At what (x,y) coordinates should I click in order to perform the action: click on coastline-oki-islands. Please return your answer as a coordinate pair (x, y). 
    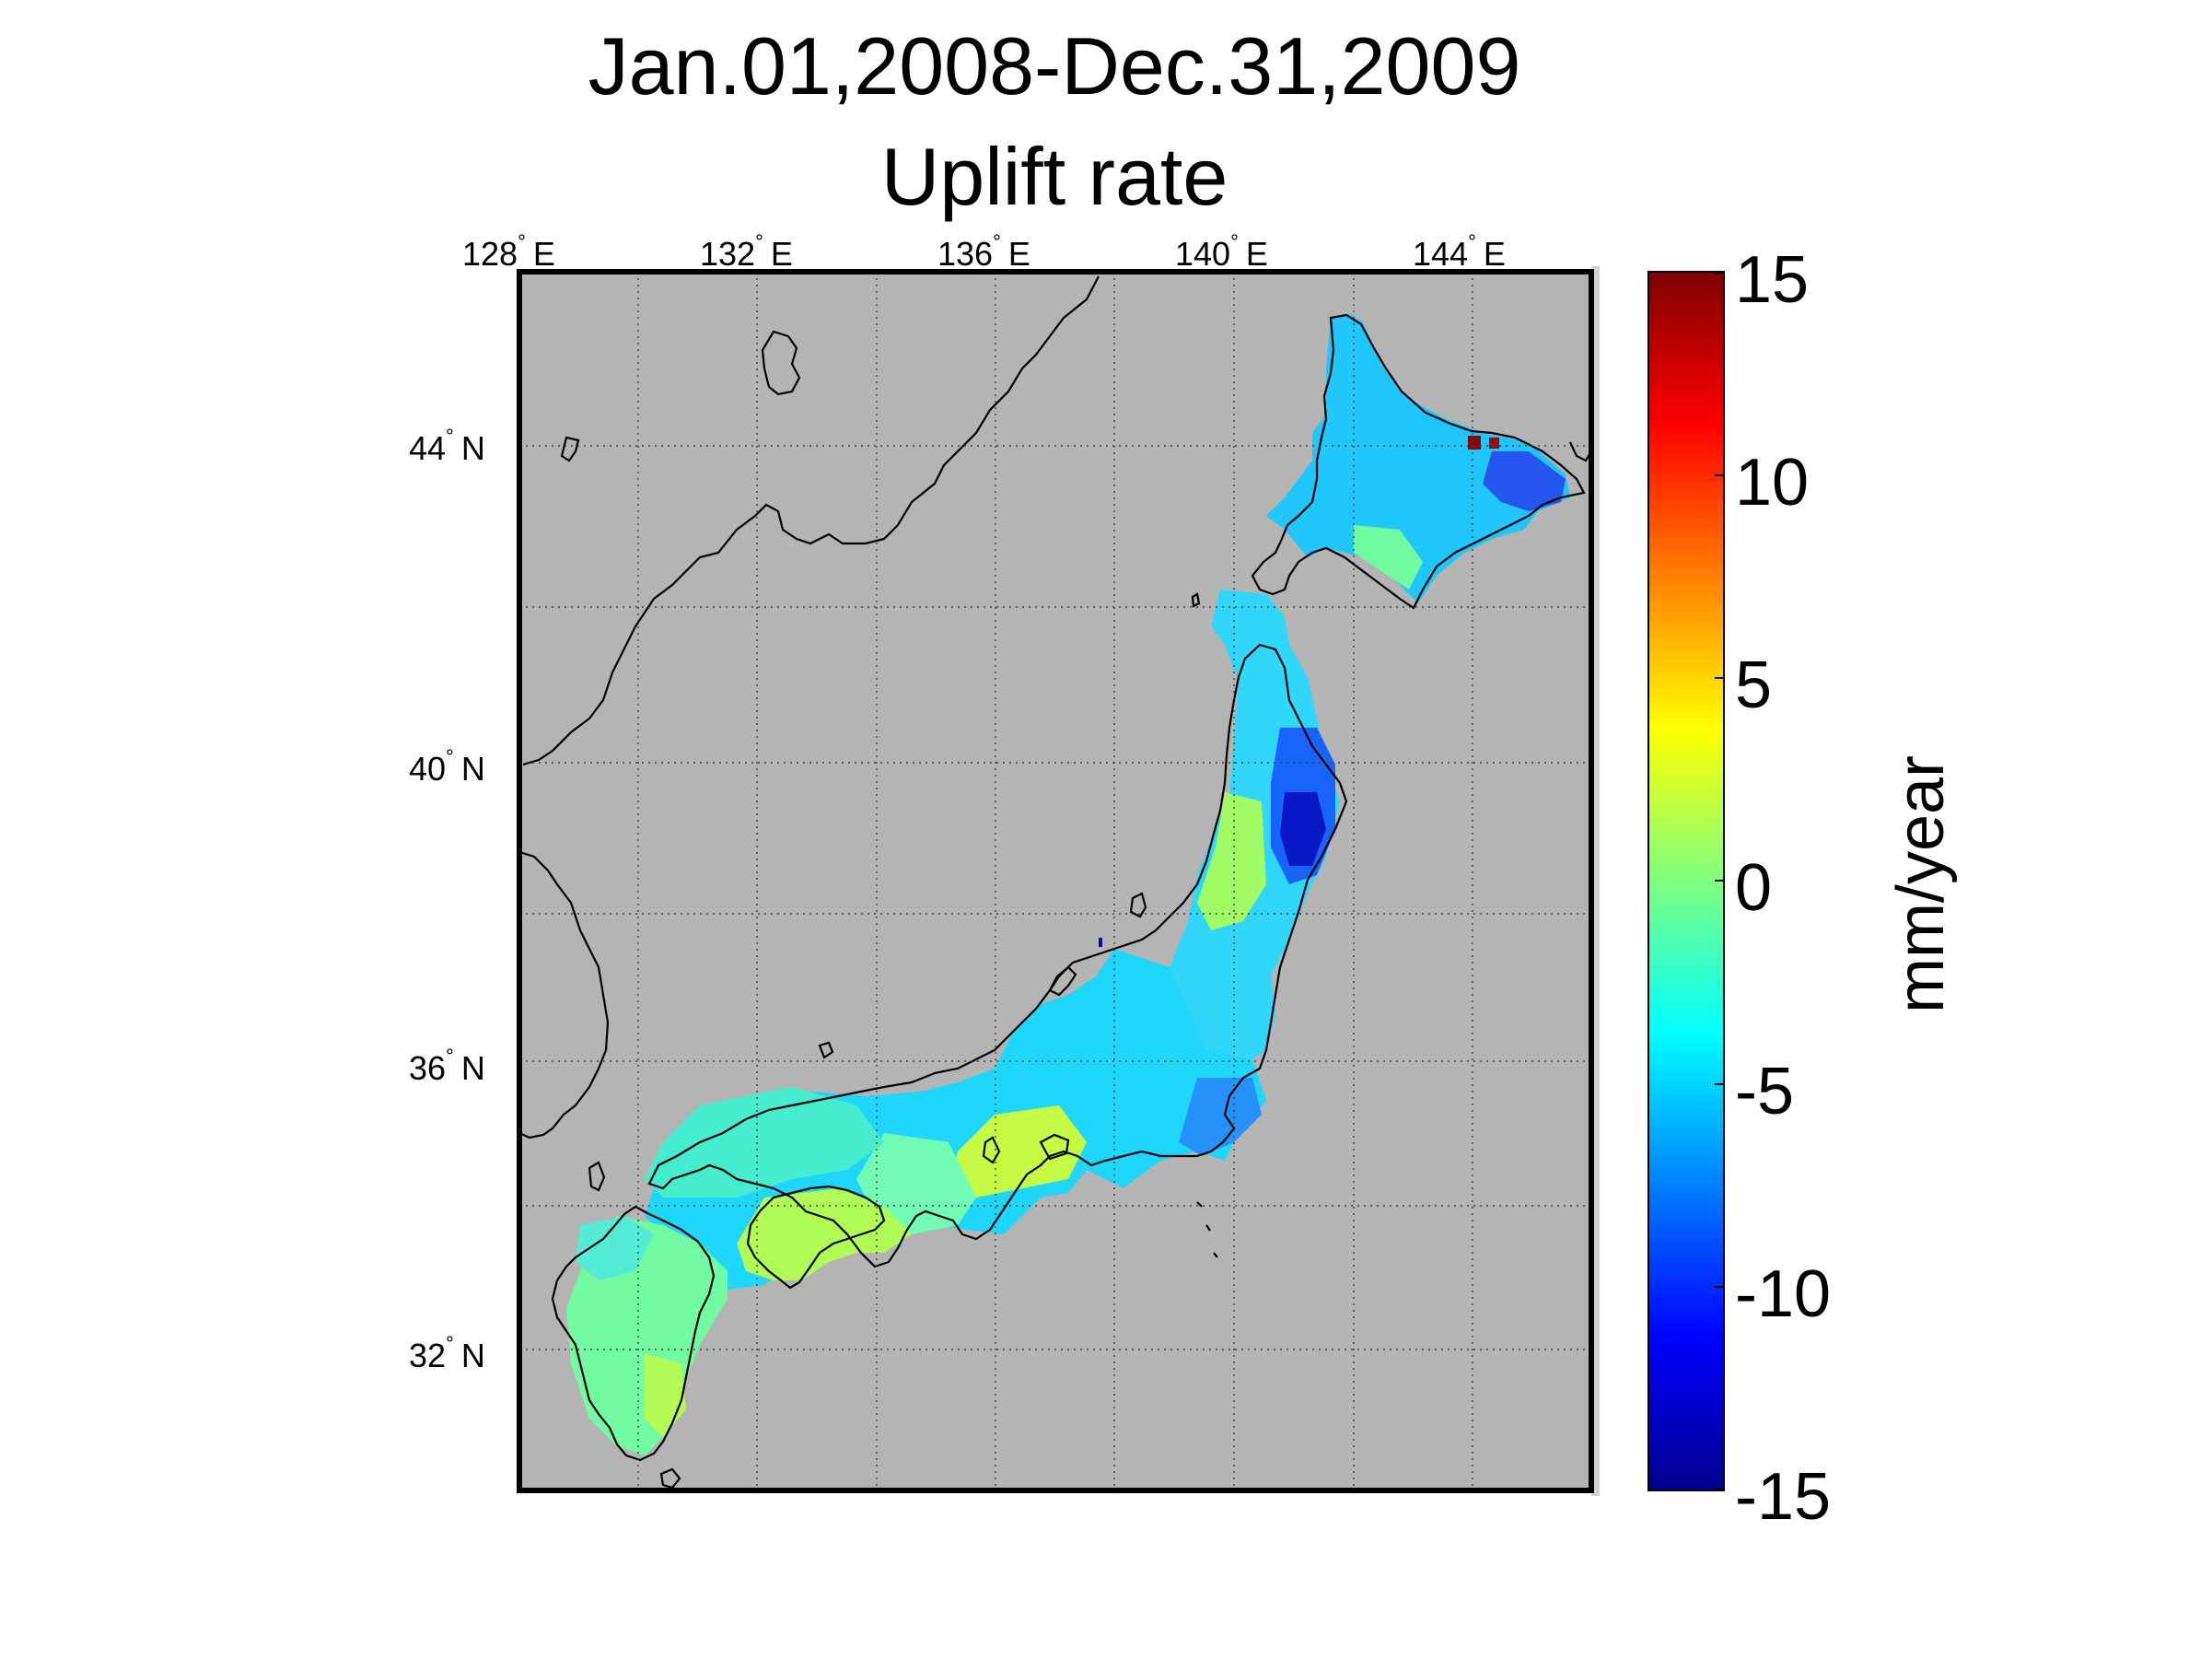
    Looking at the image, I should click on (826, 1050).